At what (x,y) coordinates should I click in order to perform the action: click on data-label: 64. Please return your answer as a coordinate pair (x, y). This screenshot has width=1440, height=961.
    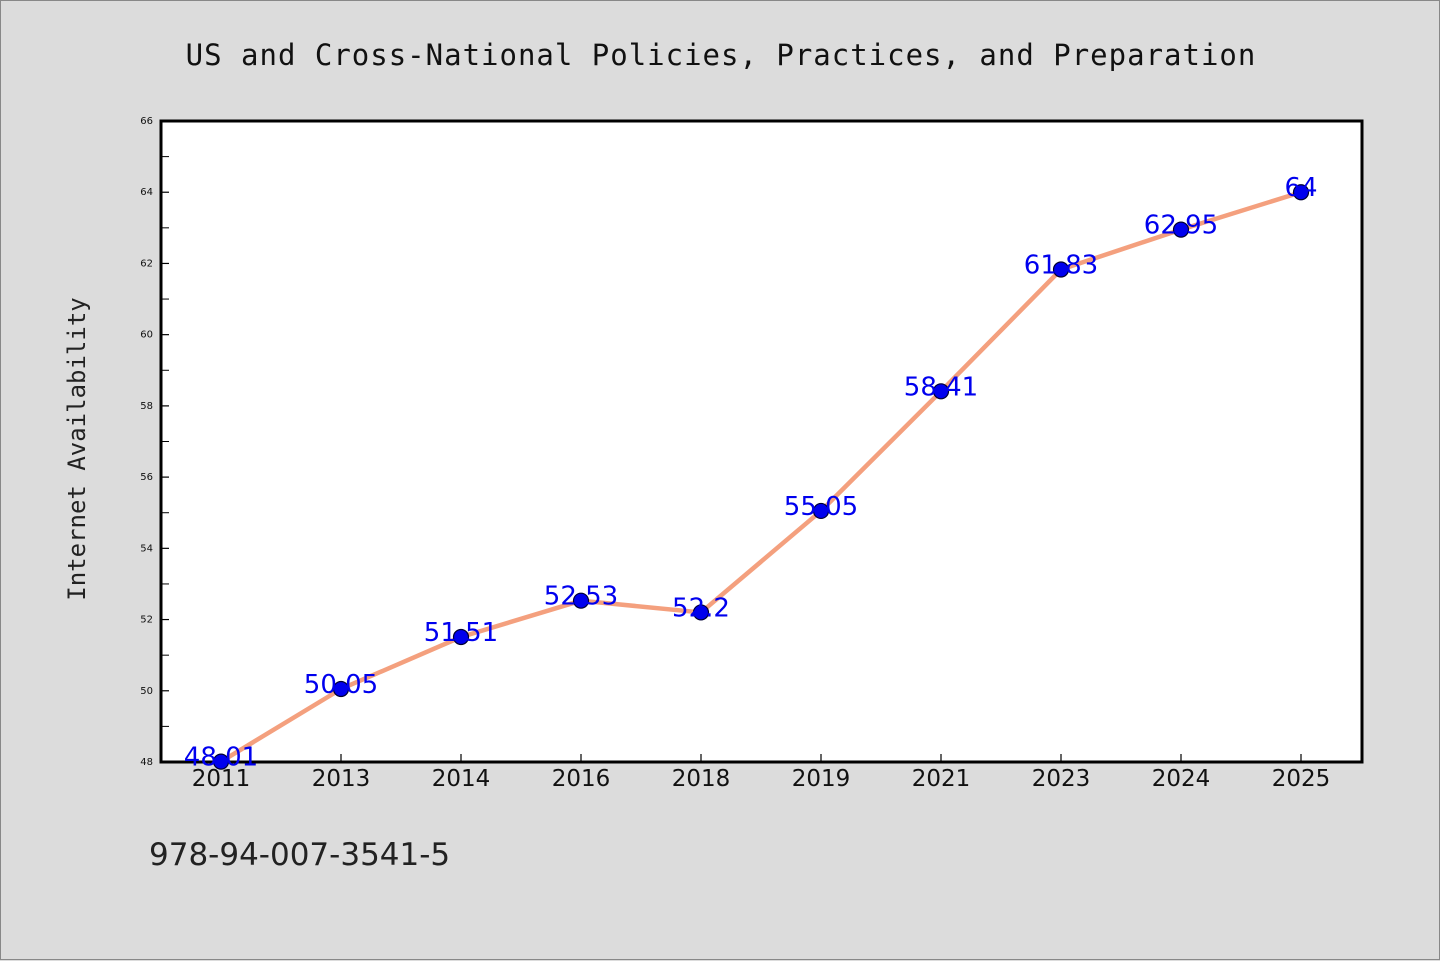
    Looking at the image, I should click on (1300, 188).